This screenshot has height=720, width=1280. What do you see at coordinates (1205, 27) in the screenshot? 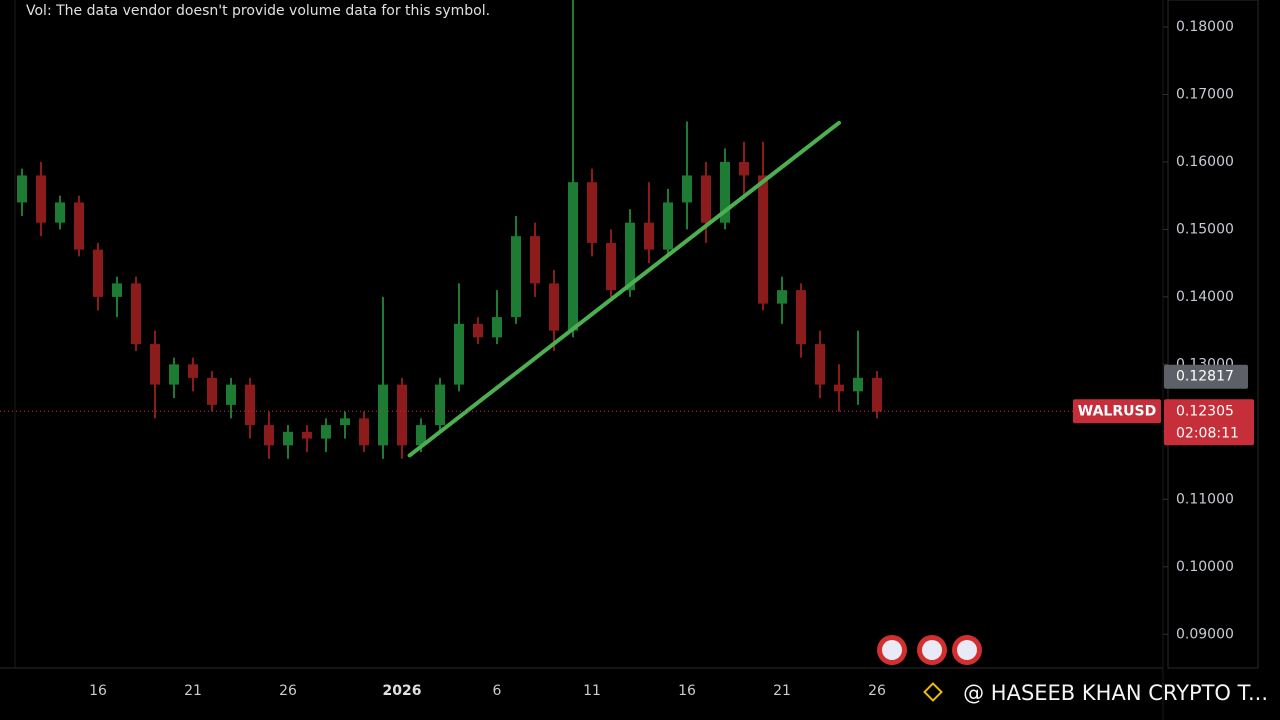
I see `y-tick-label: 0.18000` at bounding box center [1205, 27].